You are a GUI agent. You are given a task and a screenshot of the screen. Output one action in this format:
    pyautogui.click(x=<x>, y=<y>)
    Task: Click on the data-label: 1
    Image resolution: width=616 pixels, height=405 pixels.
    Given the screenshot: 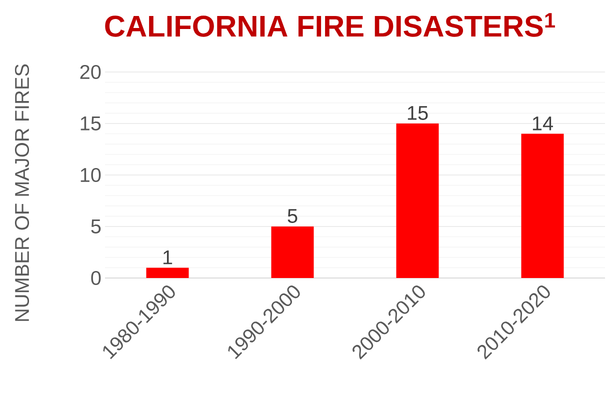 What is the action you would take?
    pyautogui.click(x=167, y=257)
    